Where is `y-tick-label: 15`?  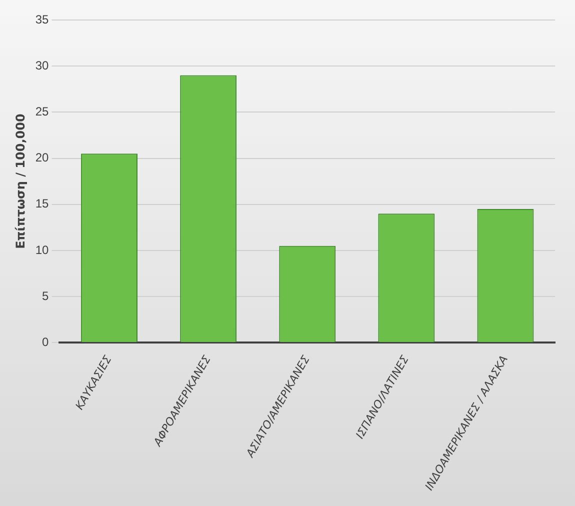 y-tick-label: 15 is located at coordinates (42, 203).